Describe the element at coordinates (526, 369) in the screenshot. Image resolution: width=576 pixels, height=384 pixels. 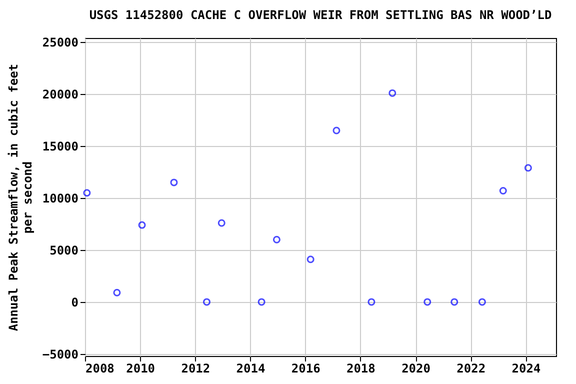
I see `x-tick-label: 2024` at that location.